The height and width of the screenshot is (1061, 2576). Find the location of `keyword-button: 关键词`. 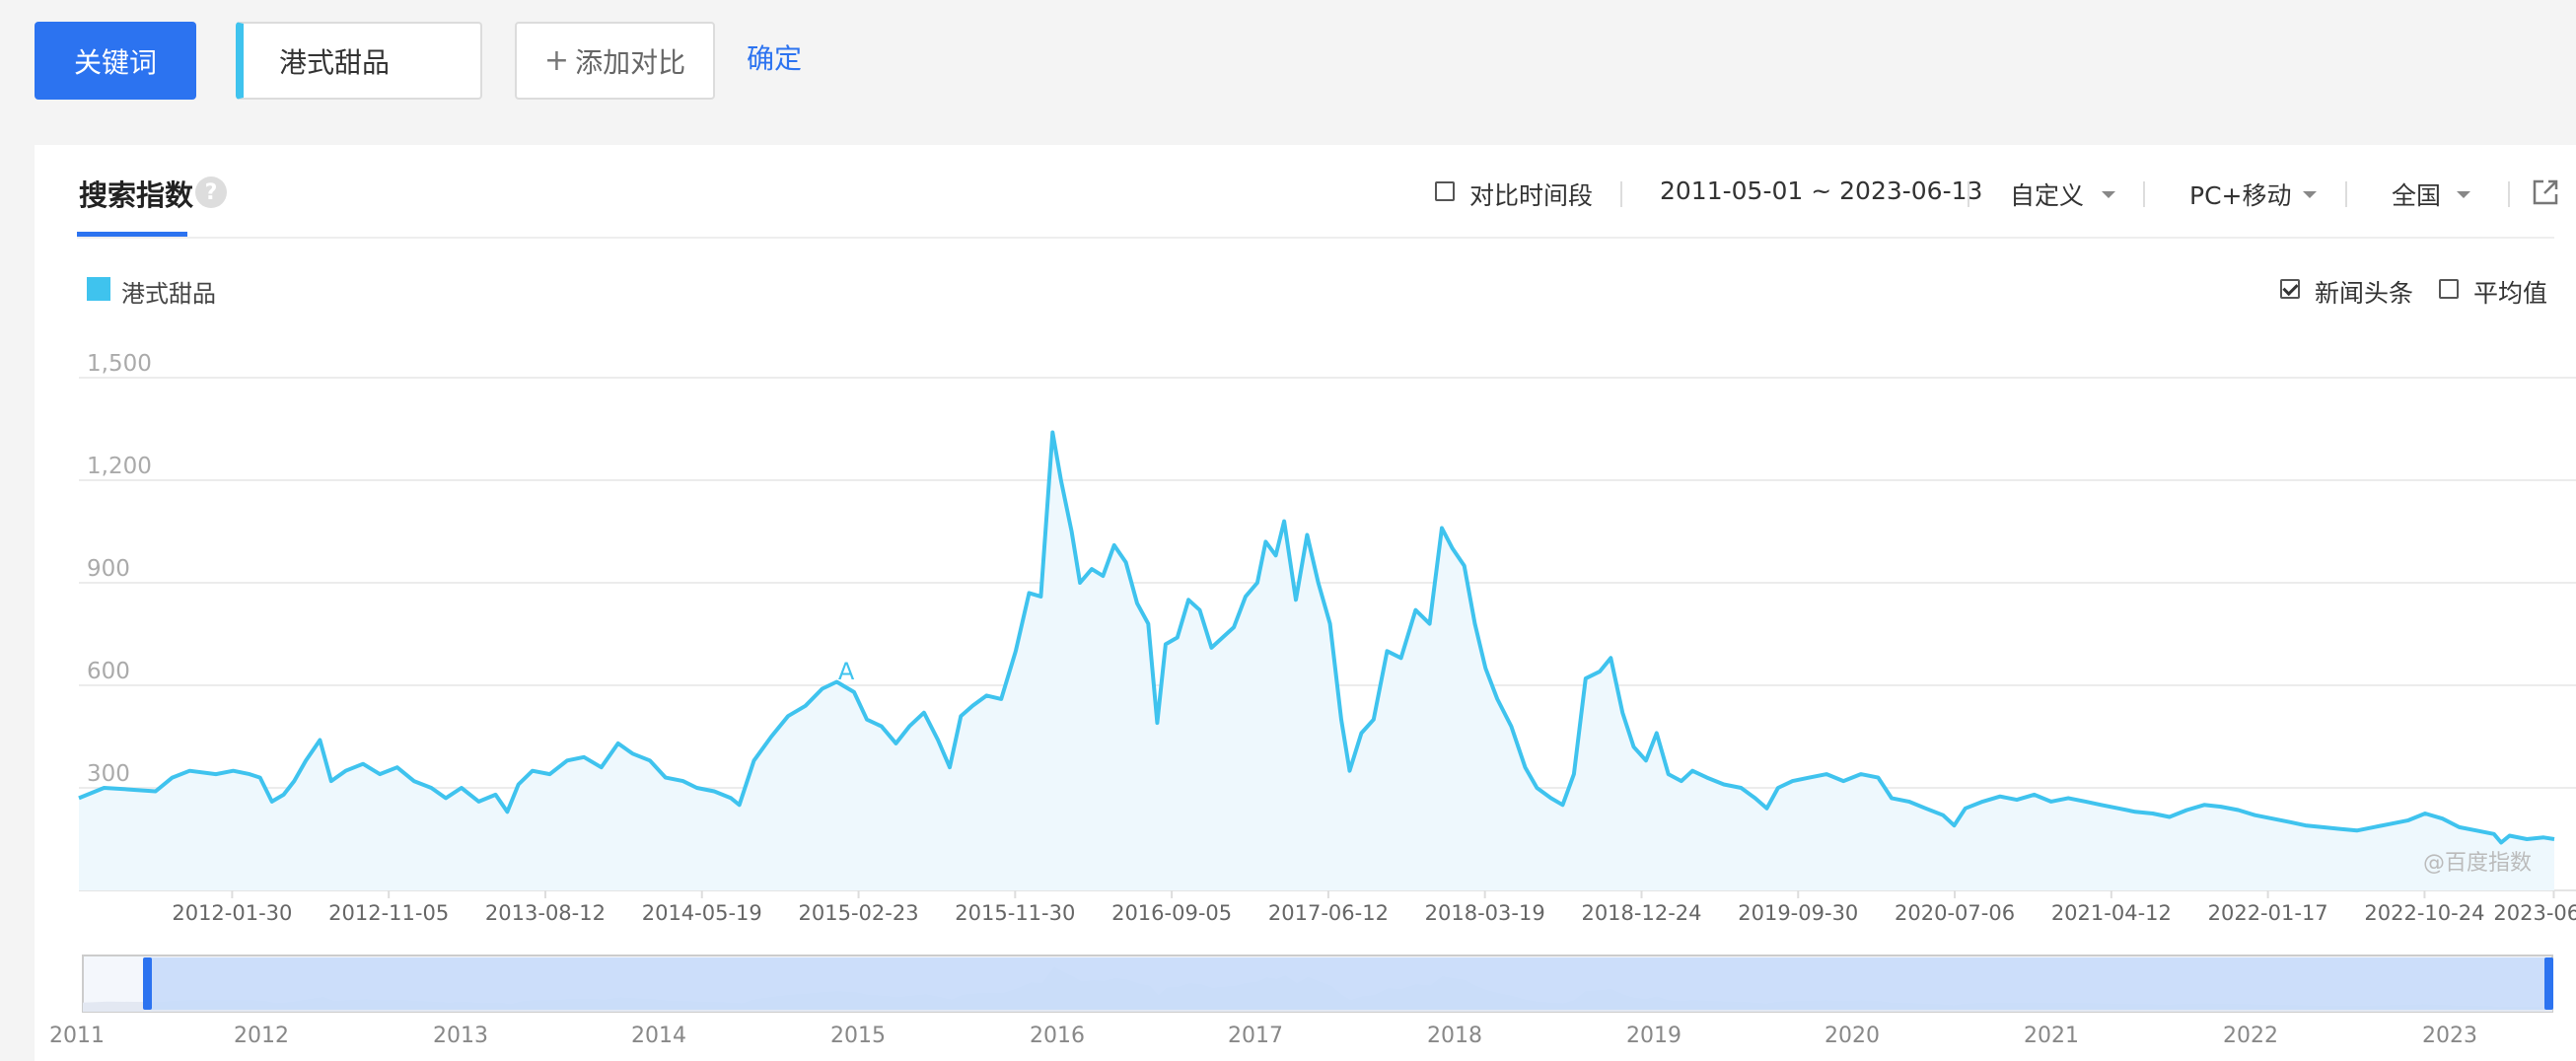

keyword-button: 关键词 is located at coordinates (115, 61).